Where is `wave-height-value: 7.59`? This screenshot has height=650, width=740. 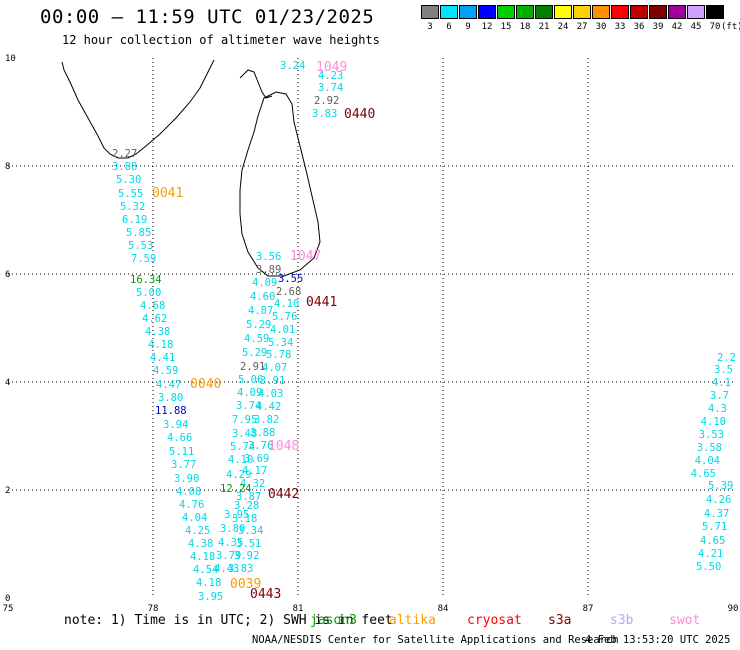 wave-height-value: 7.59 is located at coordinates (143, 259).